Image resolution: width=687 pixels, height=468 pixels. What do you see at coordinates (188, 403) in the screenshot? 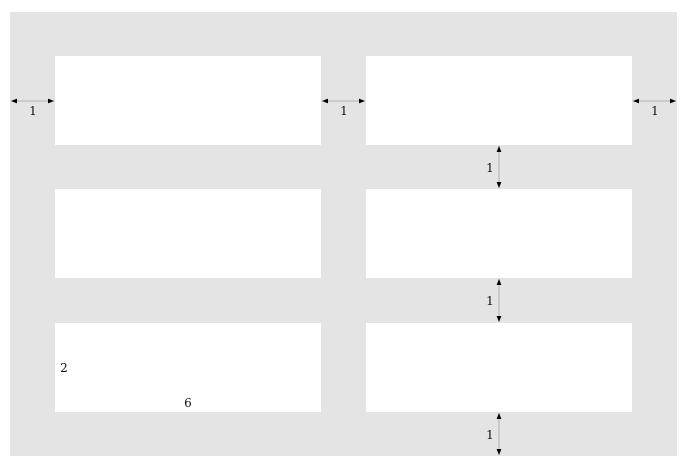
I see `box-width-label: 6` at bounding box center [188, 403].